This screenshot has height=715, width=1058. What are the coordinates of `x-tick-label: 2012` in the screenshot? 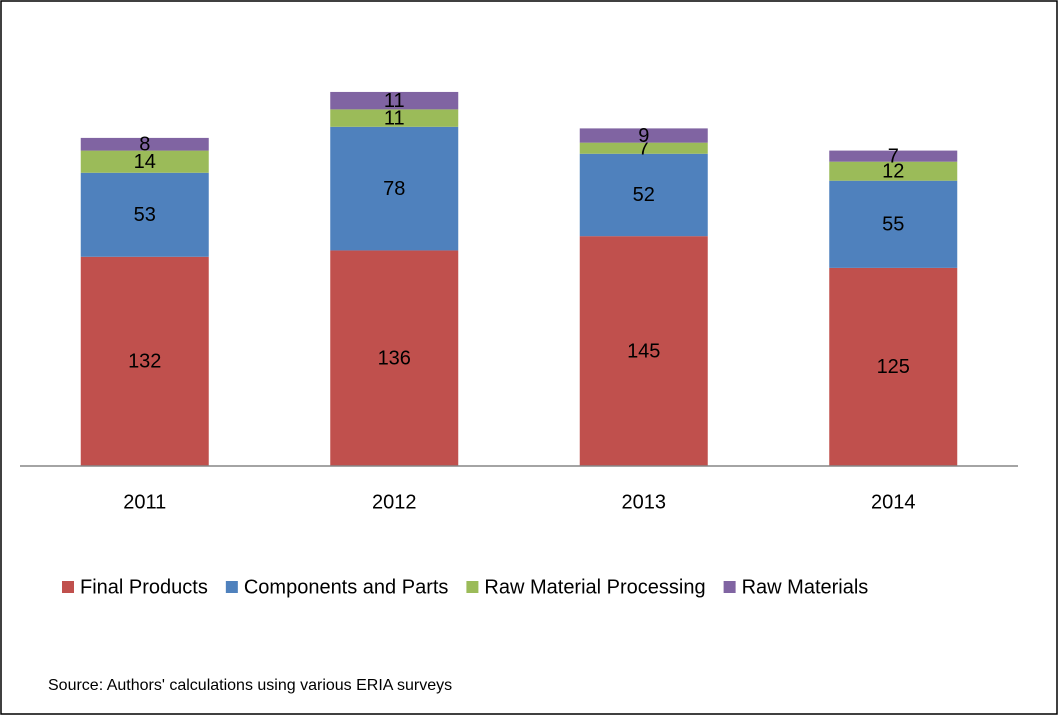 It's located at (394, 502).